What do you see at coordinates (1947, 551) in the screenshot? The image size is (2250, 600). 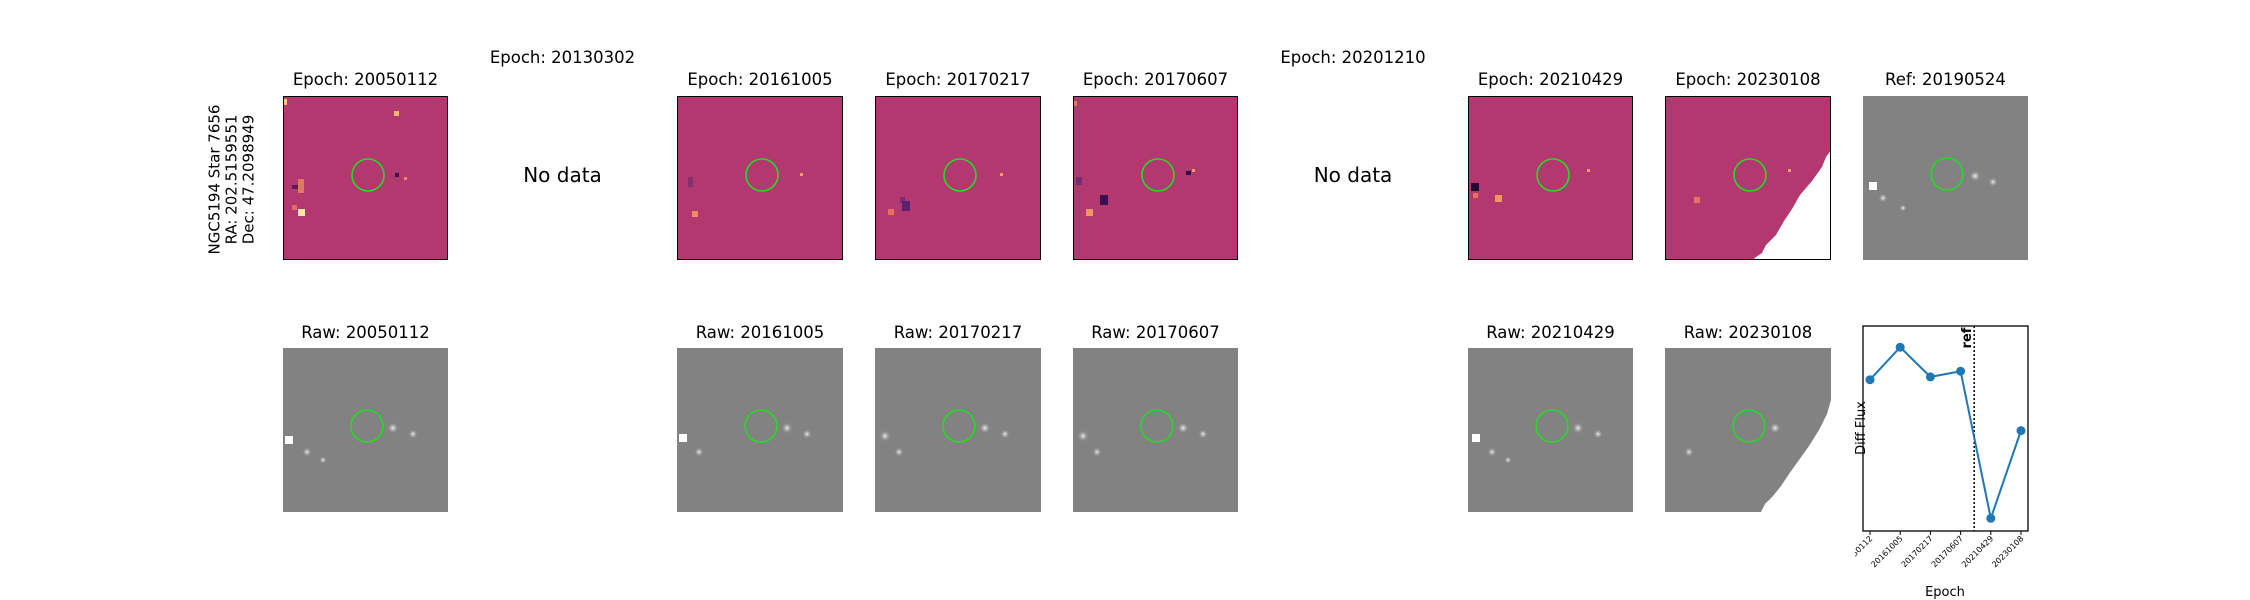 I see `x-tick-label-20170607: 20170607` at bounding box center [1947, 551].